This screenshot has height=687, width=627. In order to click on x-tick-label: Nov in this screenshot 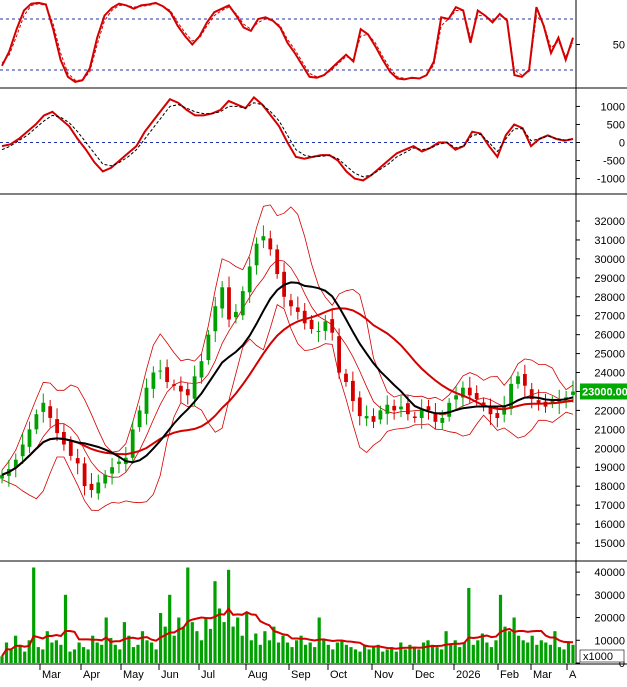, I will do `click(384, 675)`.